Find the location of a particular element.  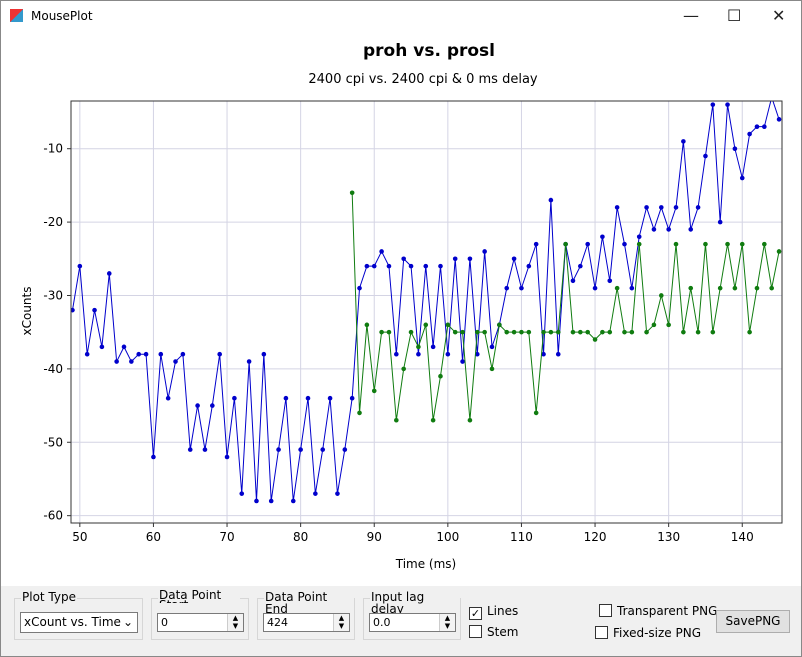

group-label: Input lag delay is located at coordinates (415, 603).